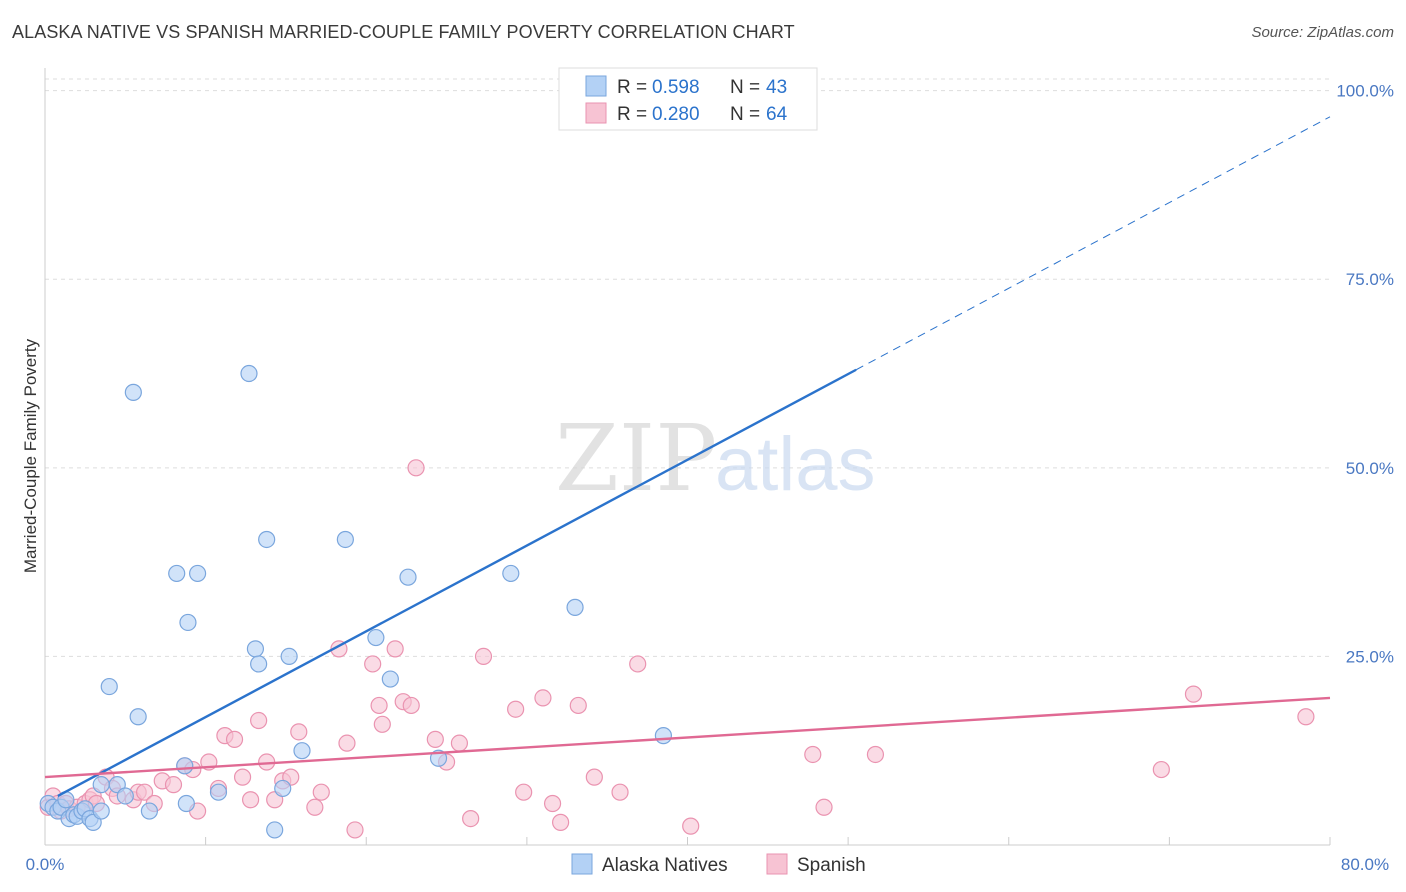 Image resolution: width=1406 pixels, height=892 pixels. What do you see at coordinates (1370, 656) in the screenshot?
I see `y-tick-label: 25.0%` at bounding box center [1370, 656].